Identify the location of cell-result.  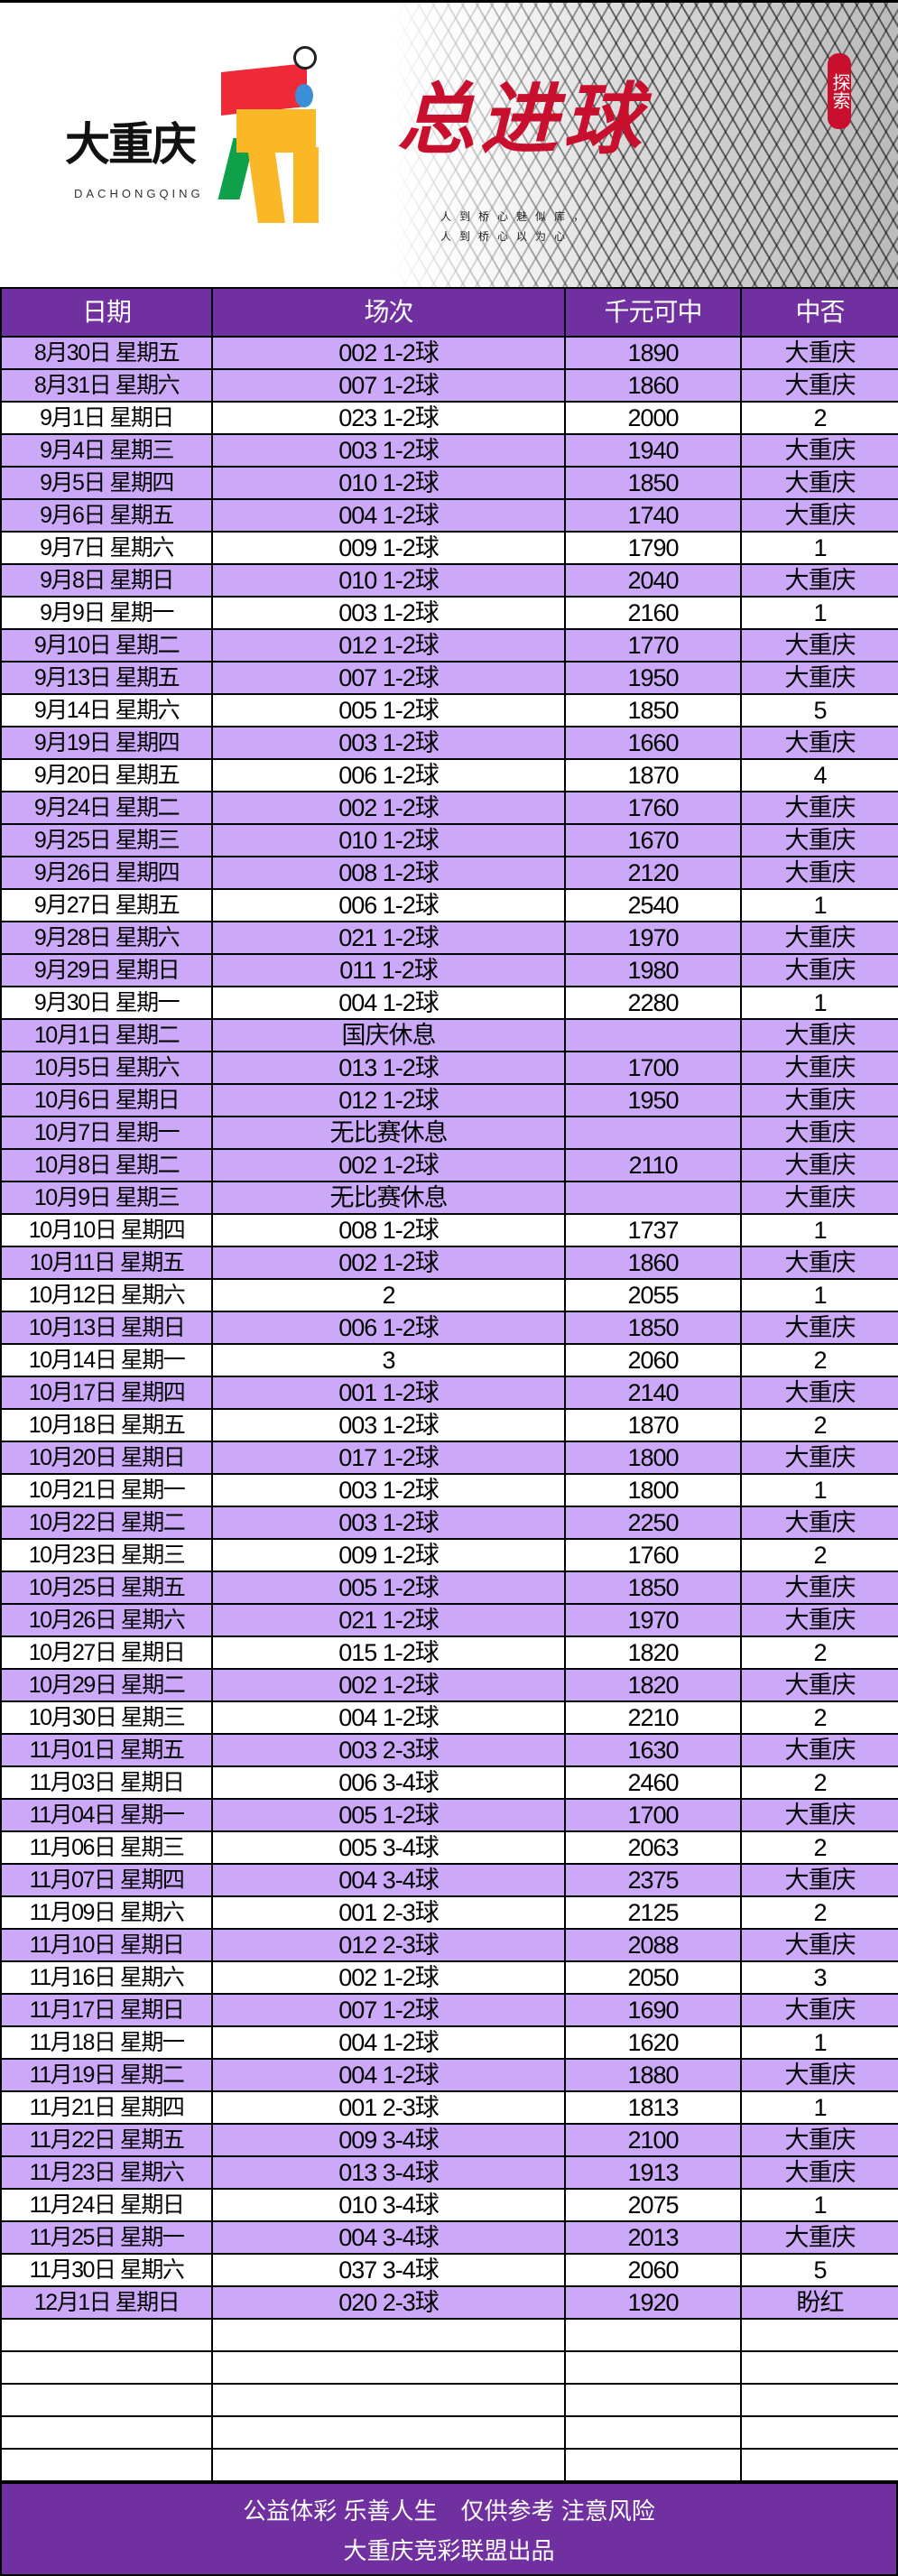
(819, 2400).